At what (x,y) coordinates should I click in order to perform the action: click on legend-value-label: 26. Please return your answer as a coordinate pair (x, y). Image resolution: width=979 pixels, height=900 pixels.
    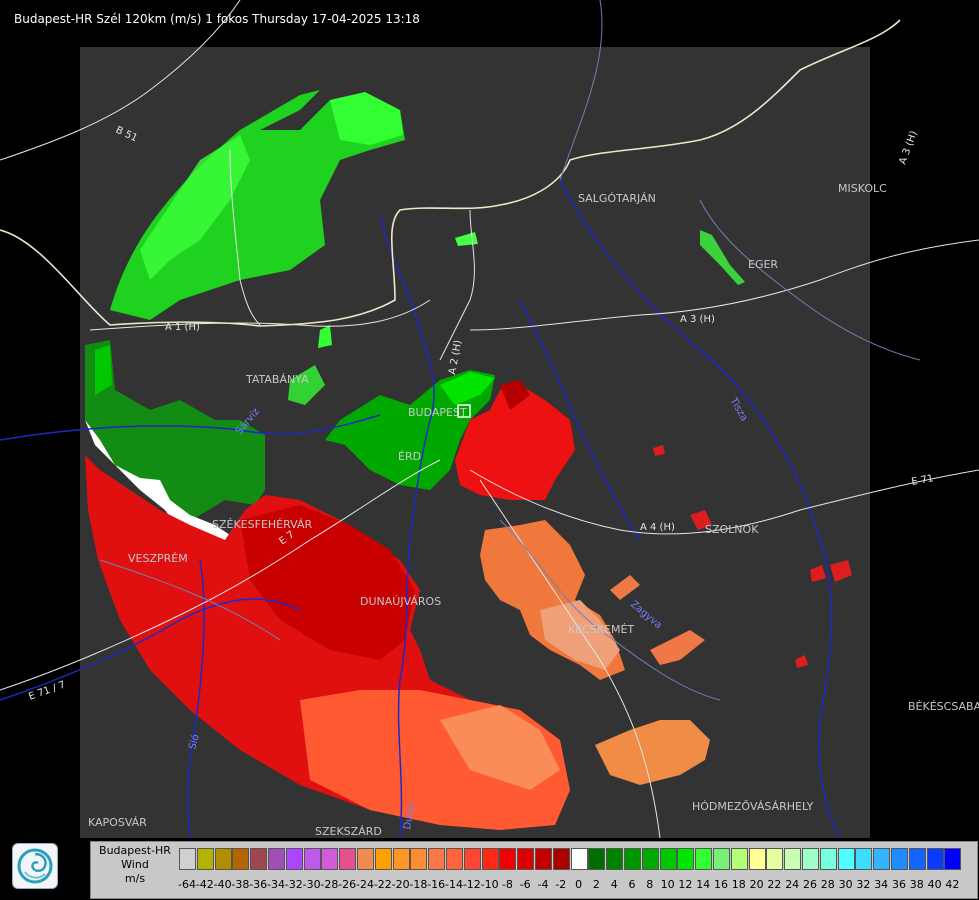
    Looking at the image, I should click on (810, 884).